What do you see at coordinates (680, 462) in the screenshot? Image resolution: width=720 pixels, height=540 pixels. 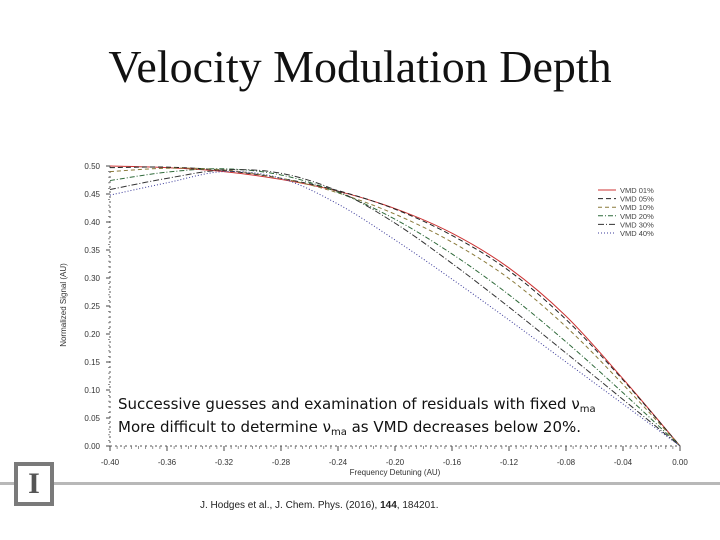 I see `x-tick-label: 0.00` at bounding box center [680, 462].